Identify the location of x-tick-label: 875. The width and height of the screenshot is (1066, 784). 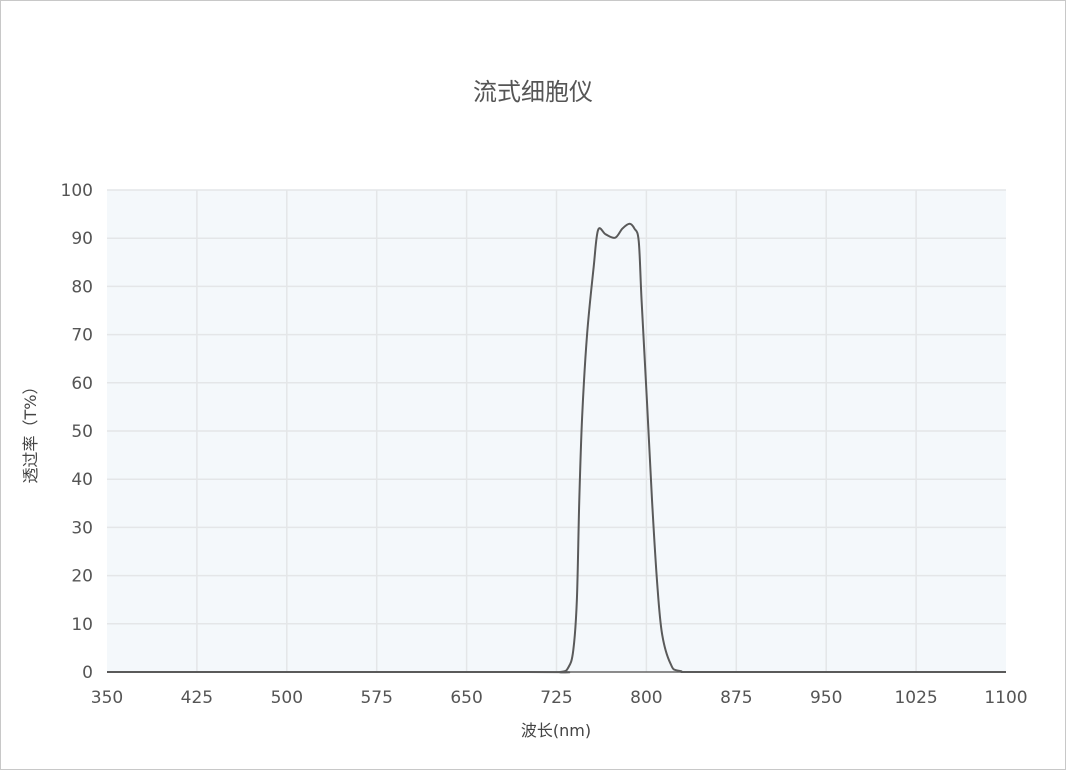
(736, 698).